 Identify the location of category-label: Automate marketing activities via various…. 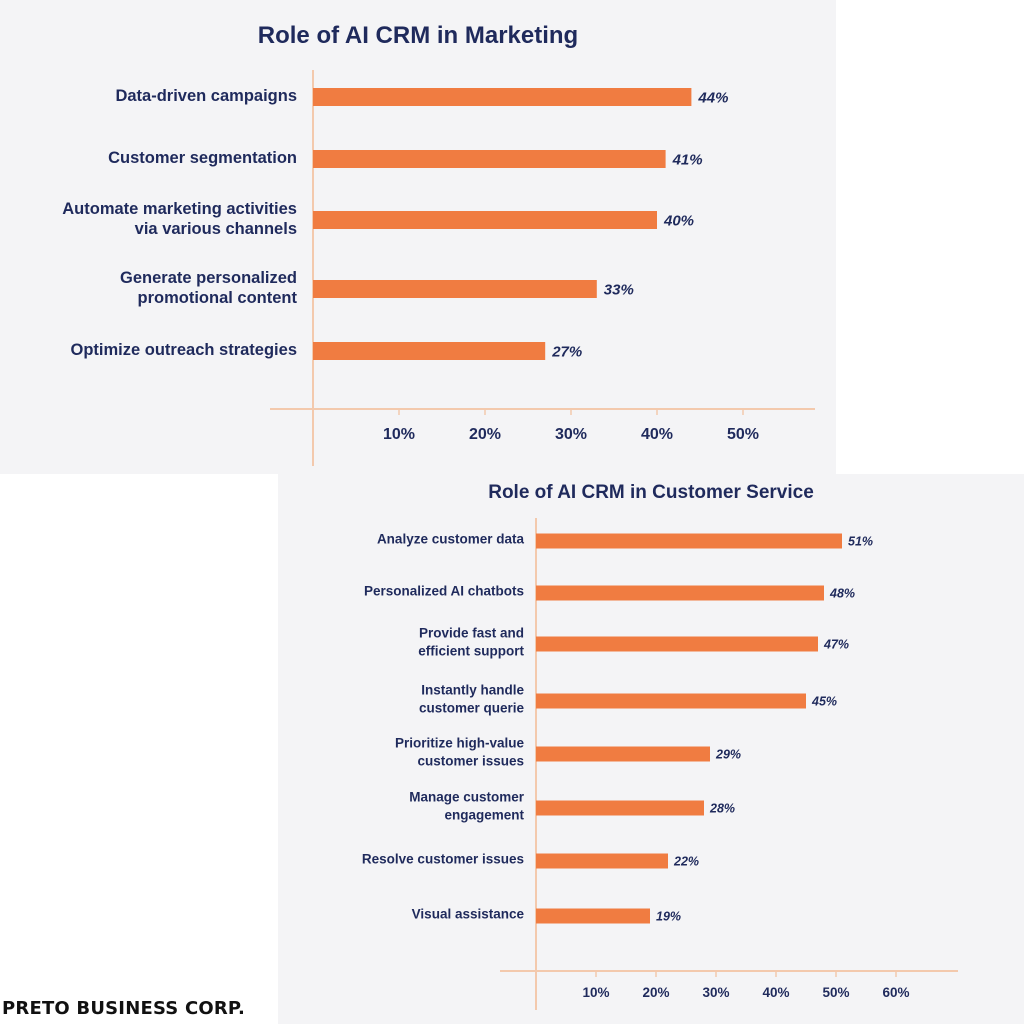
(179, 219).